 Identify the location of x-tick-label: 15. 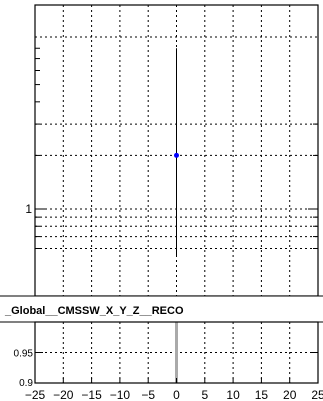
(262, 394).